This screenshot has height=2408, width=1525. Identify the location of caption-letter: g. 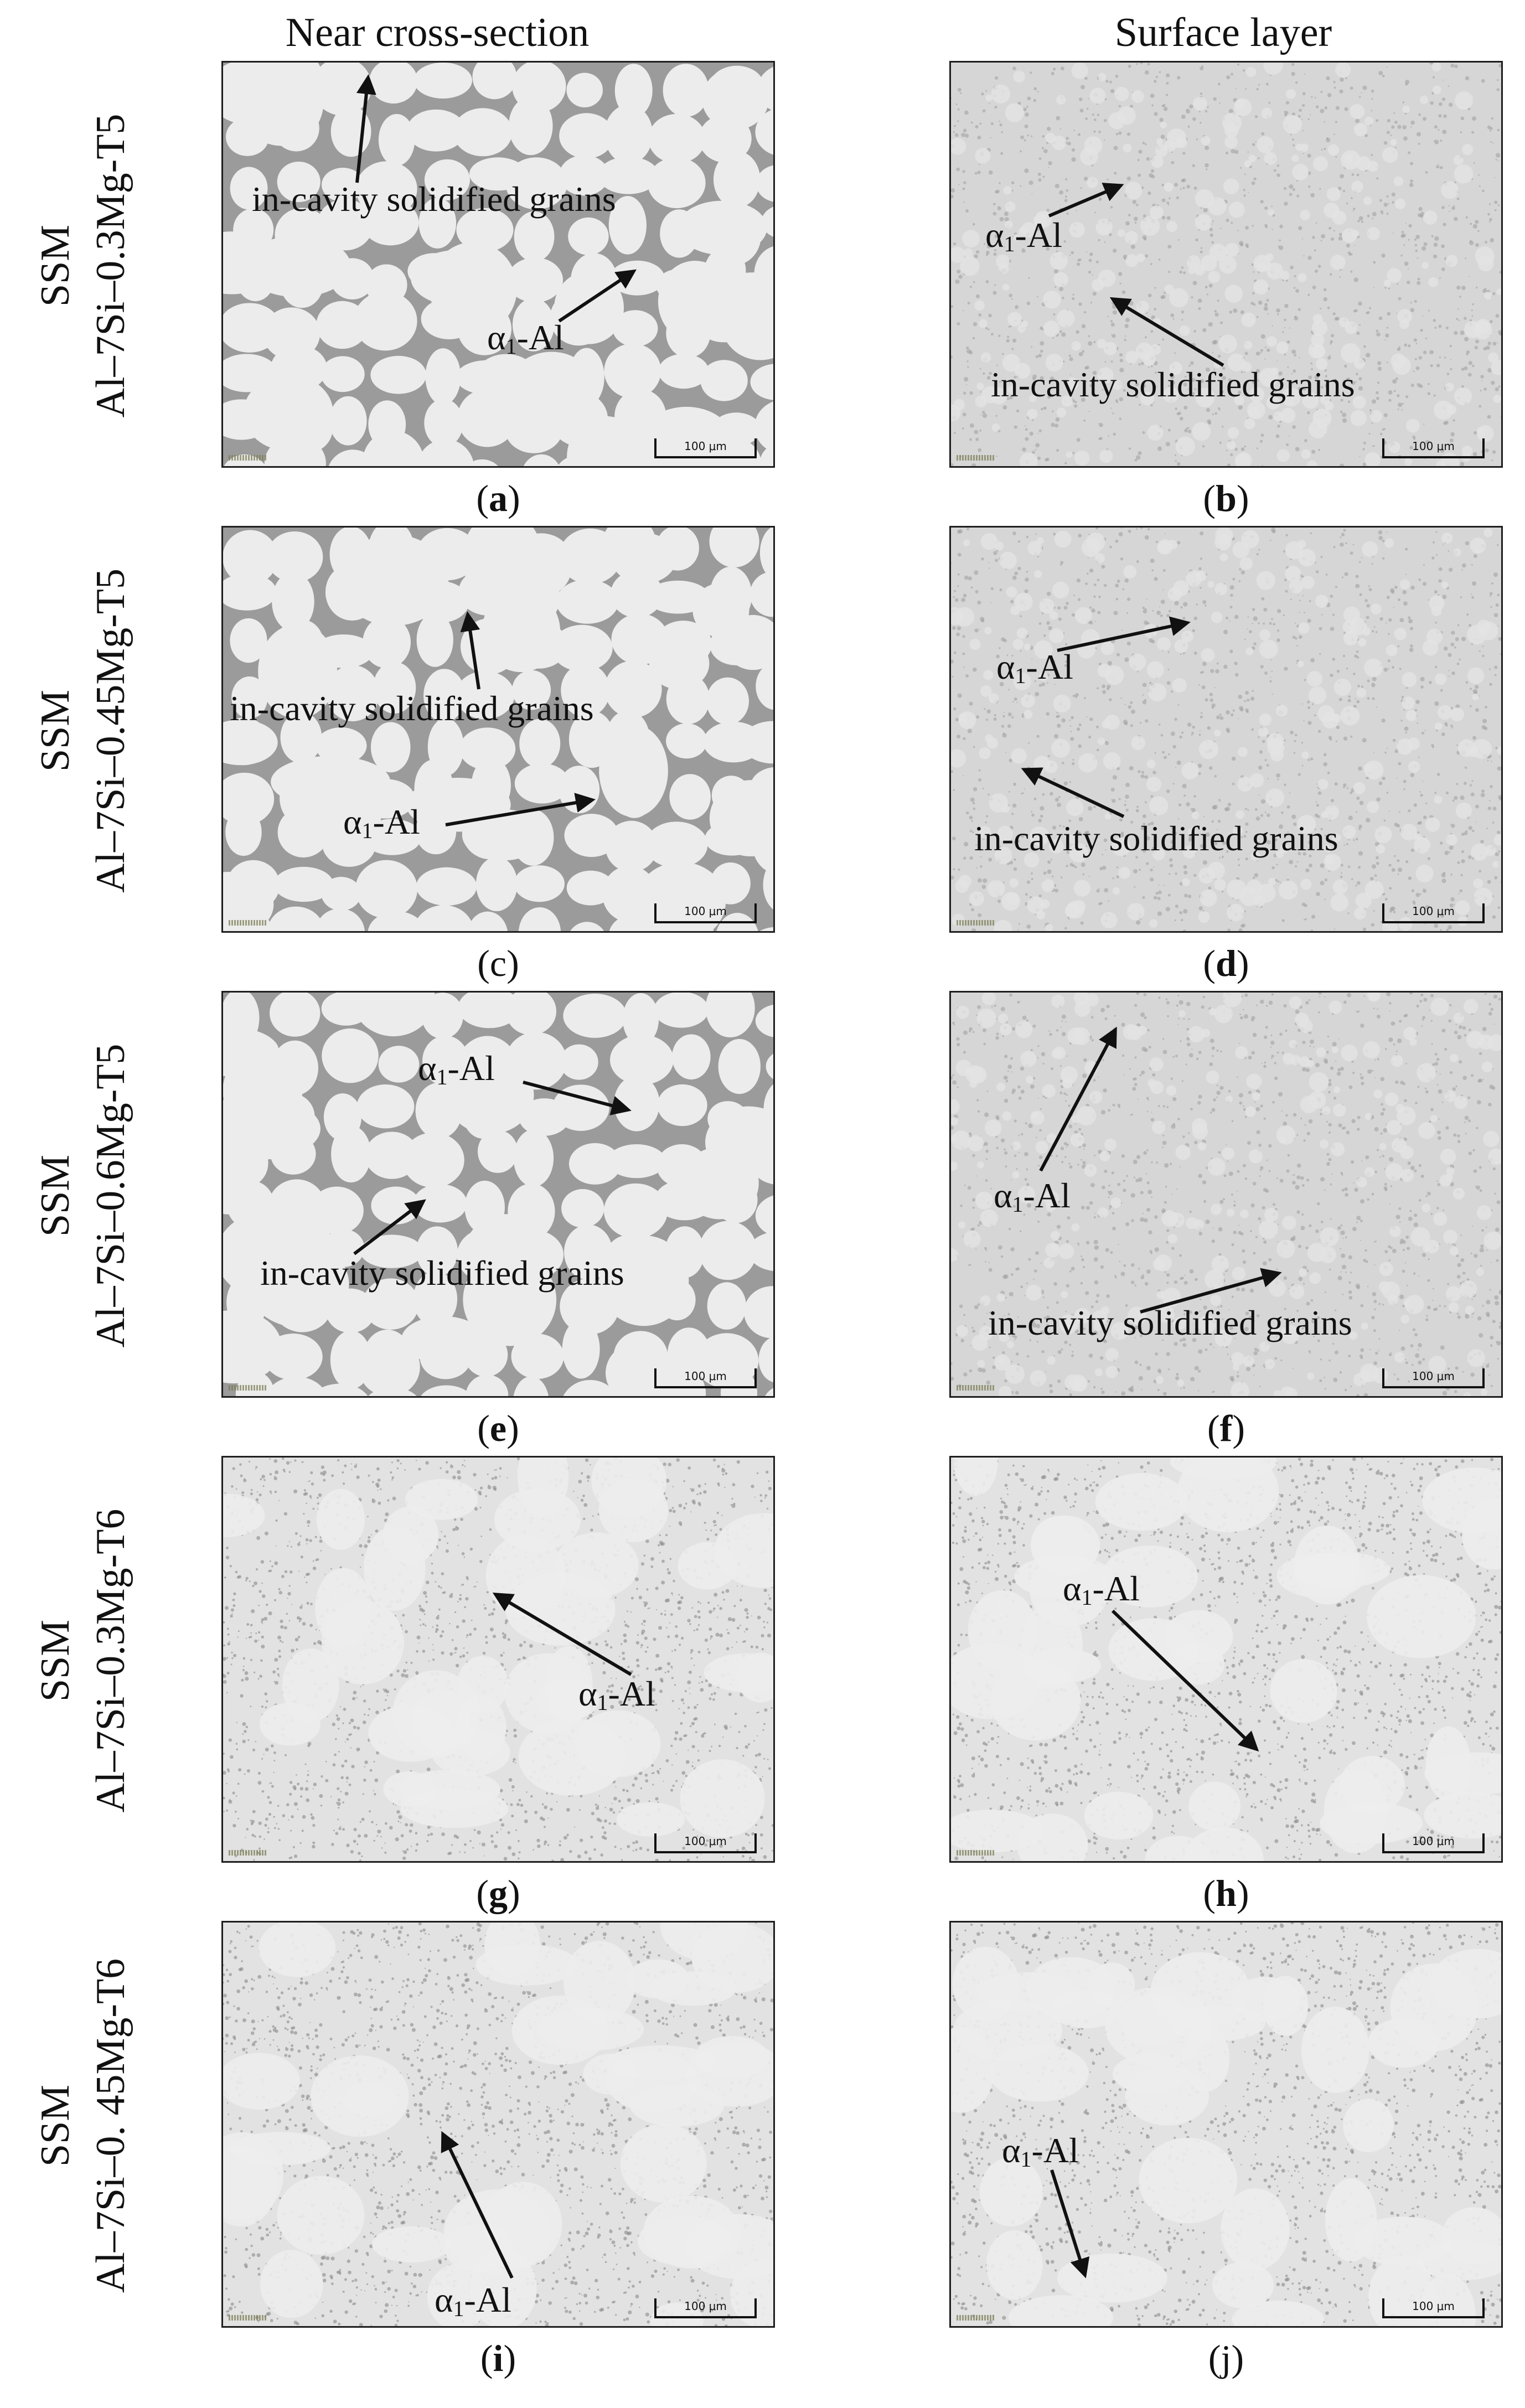
(498, 1893).